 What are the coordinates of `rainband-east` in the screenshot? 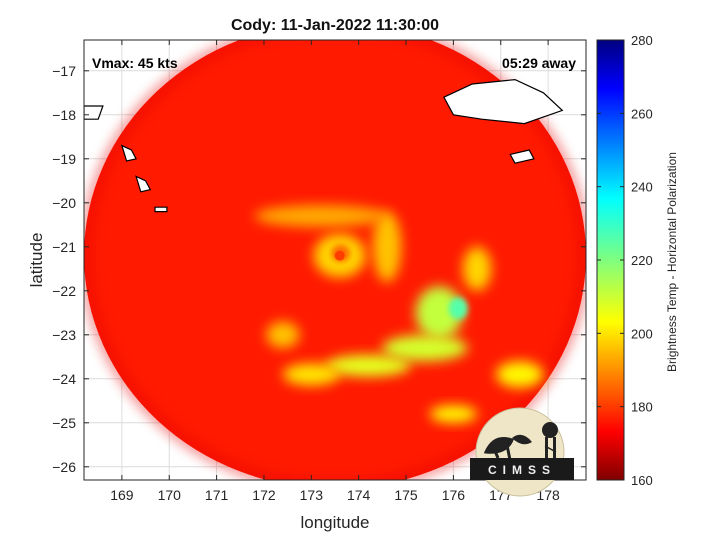 It's located at (439, 313).